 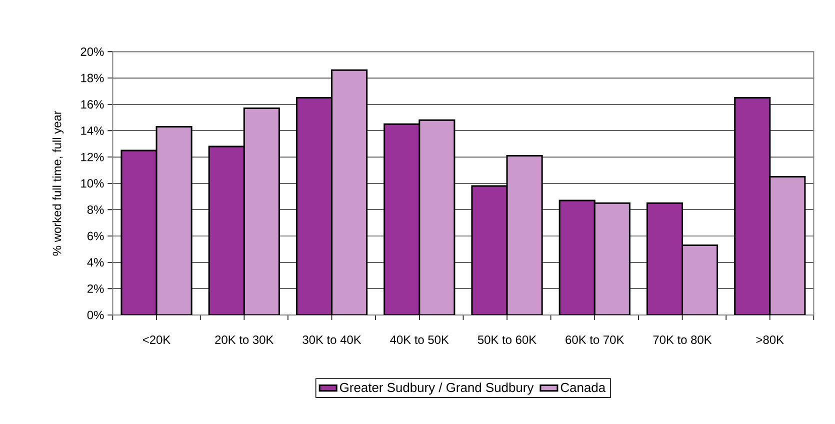 What do you see at coordinates (92, 183) in the screenshot?
I see `y-tick-label: 10%` at bounding box center [92, 183].